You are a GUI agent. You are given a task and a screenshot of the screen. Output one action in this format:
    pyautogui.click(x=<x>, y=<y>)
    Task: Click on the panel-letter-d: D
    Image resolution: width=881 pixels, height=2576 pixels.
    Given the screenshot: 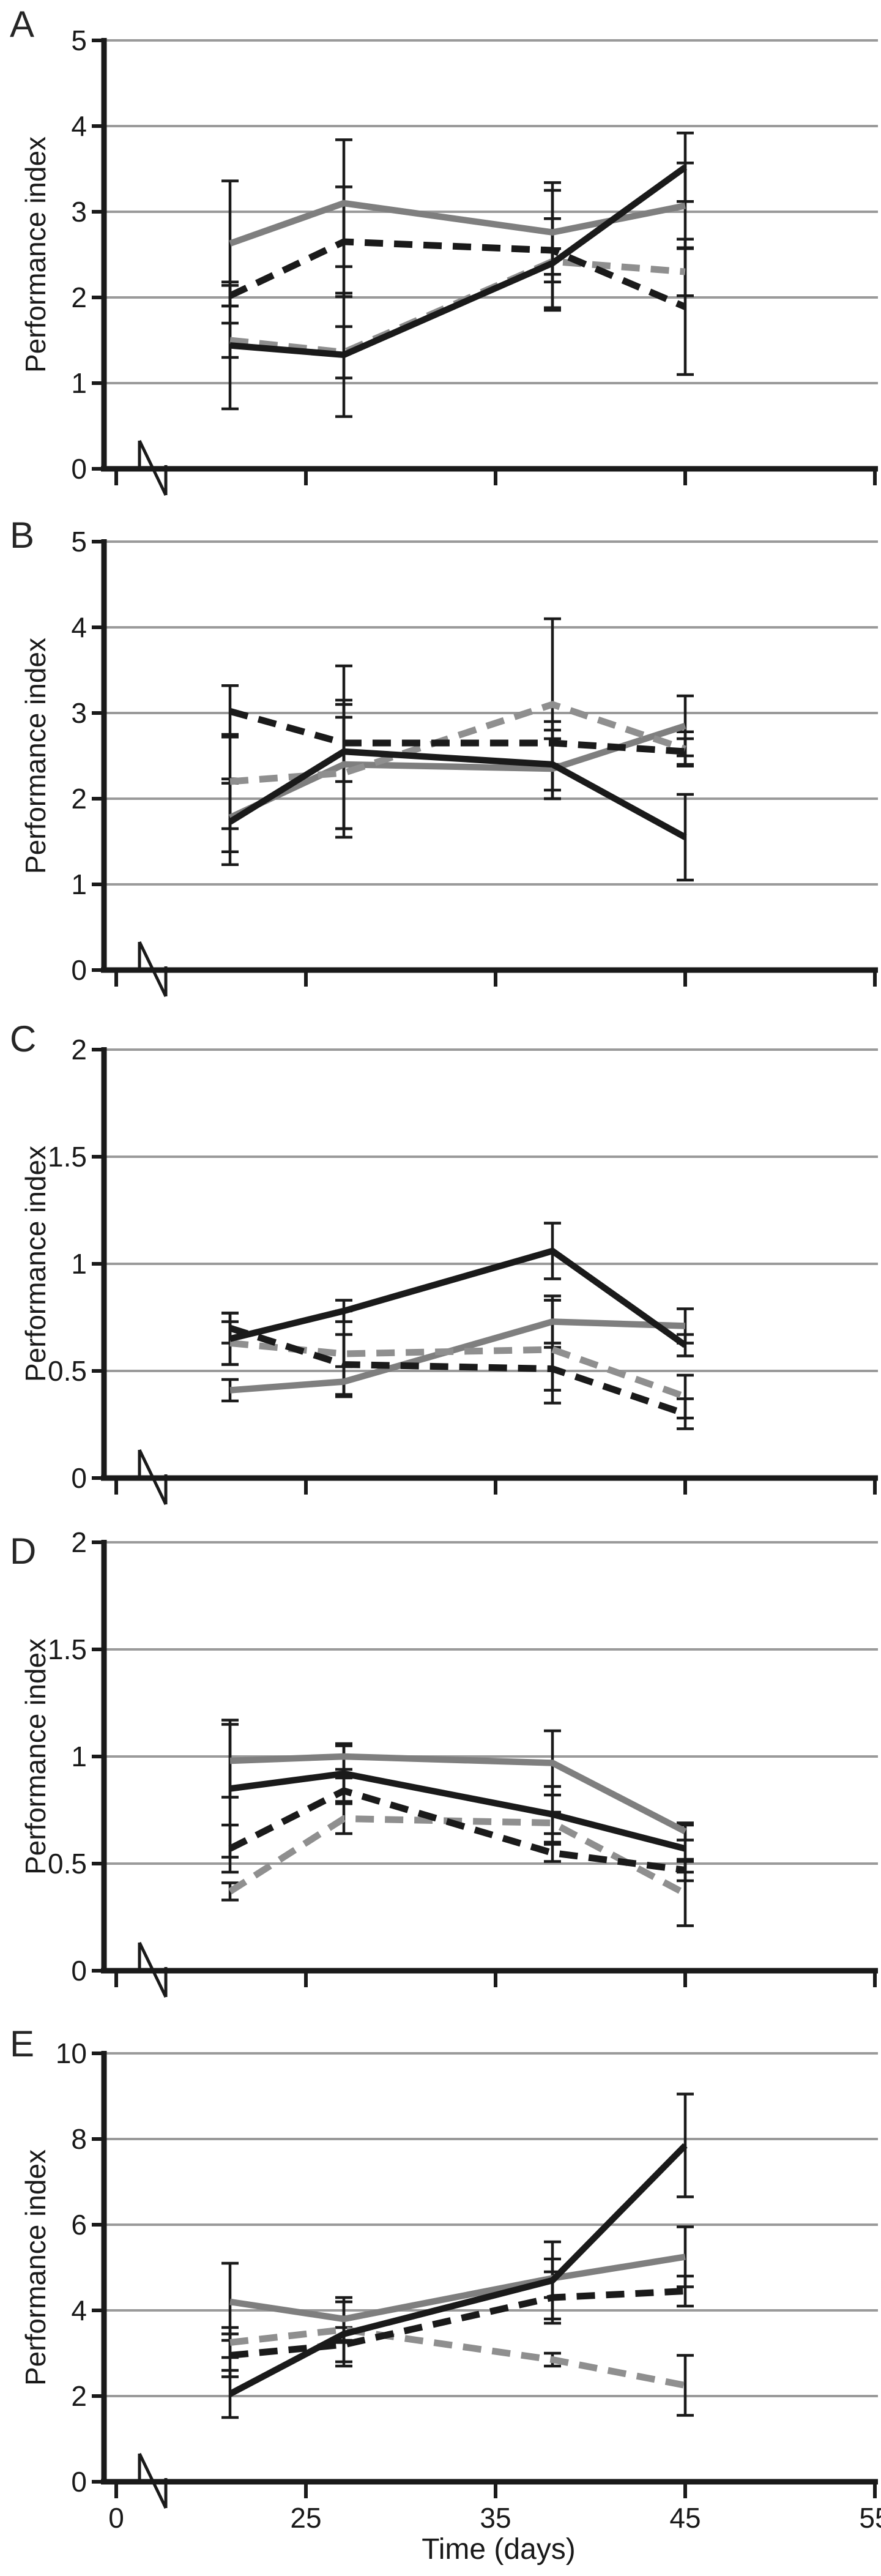 What is the action you would take?
    pyautogui.click(x=24, y=1551)
    